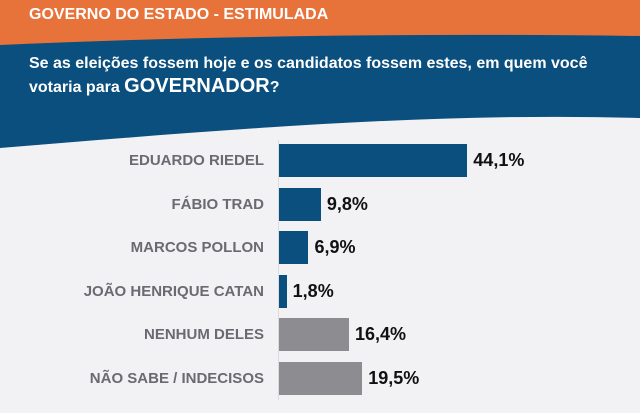 This screenshot has height=413, width=640. What do you see at coordinates (313, 290) in the screenshot?
I see `value-label: 1,8%` at bounding box center [313, 290].